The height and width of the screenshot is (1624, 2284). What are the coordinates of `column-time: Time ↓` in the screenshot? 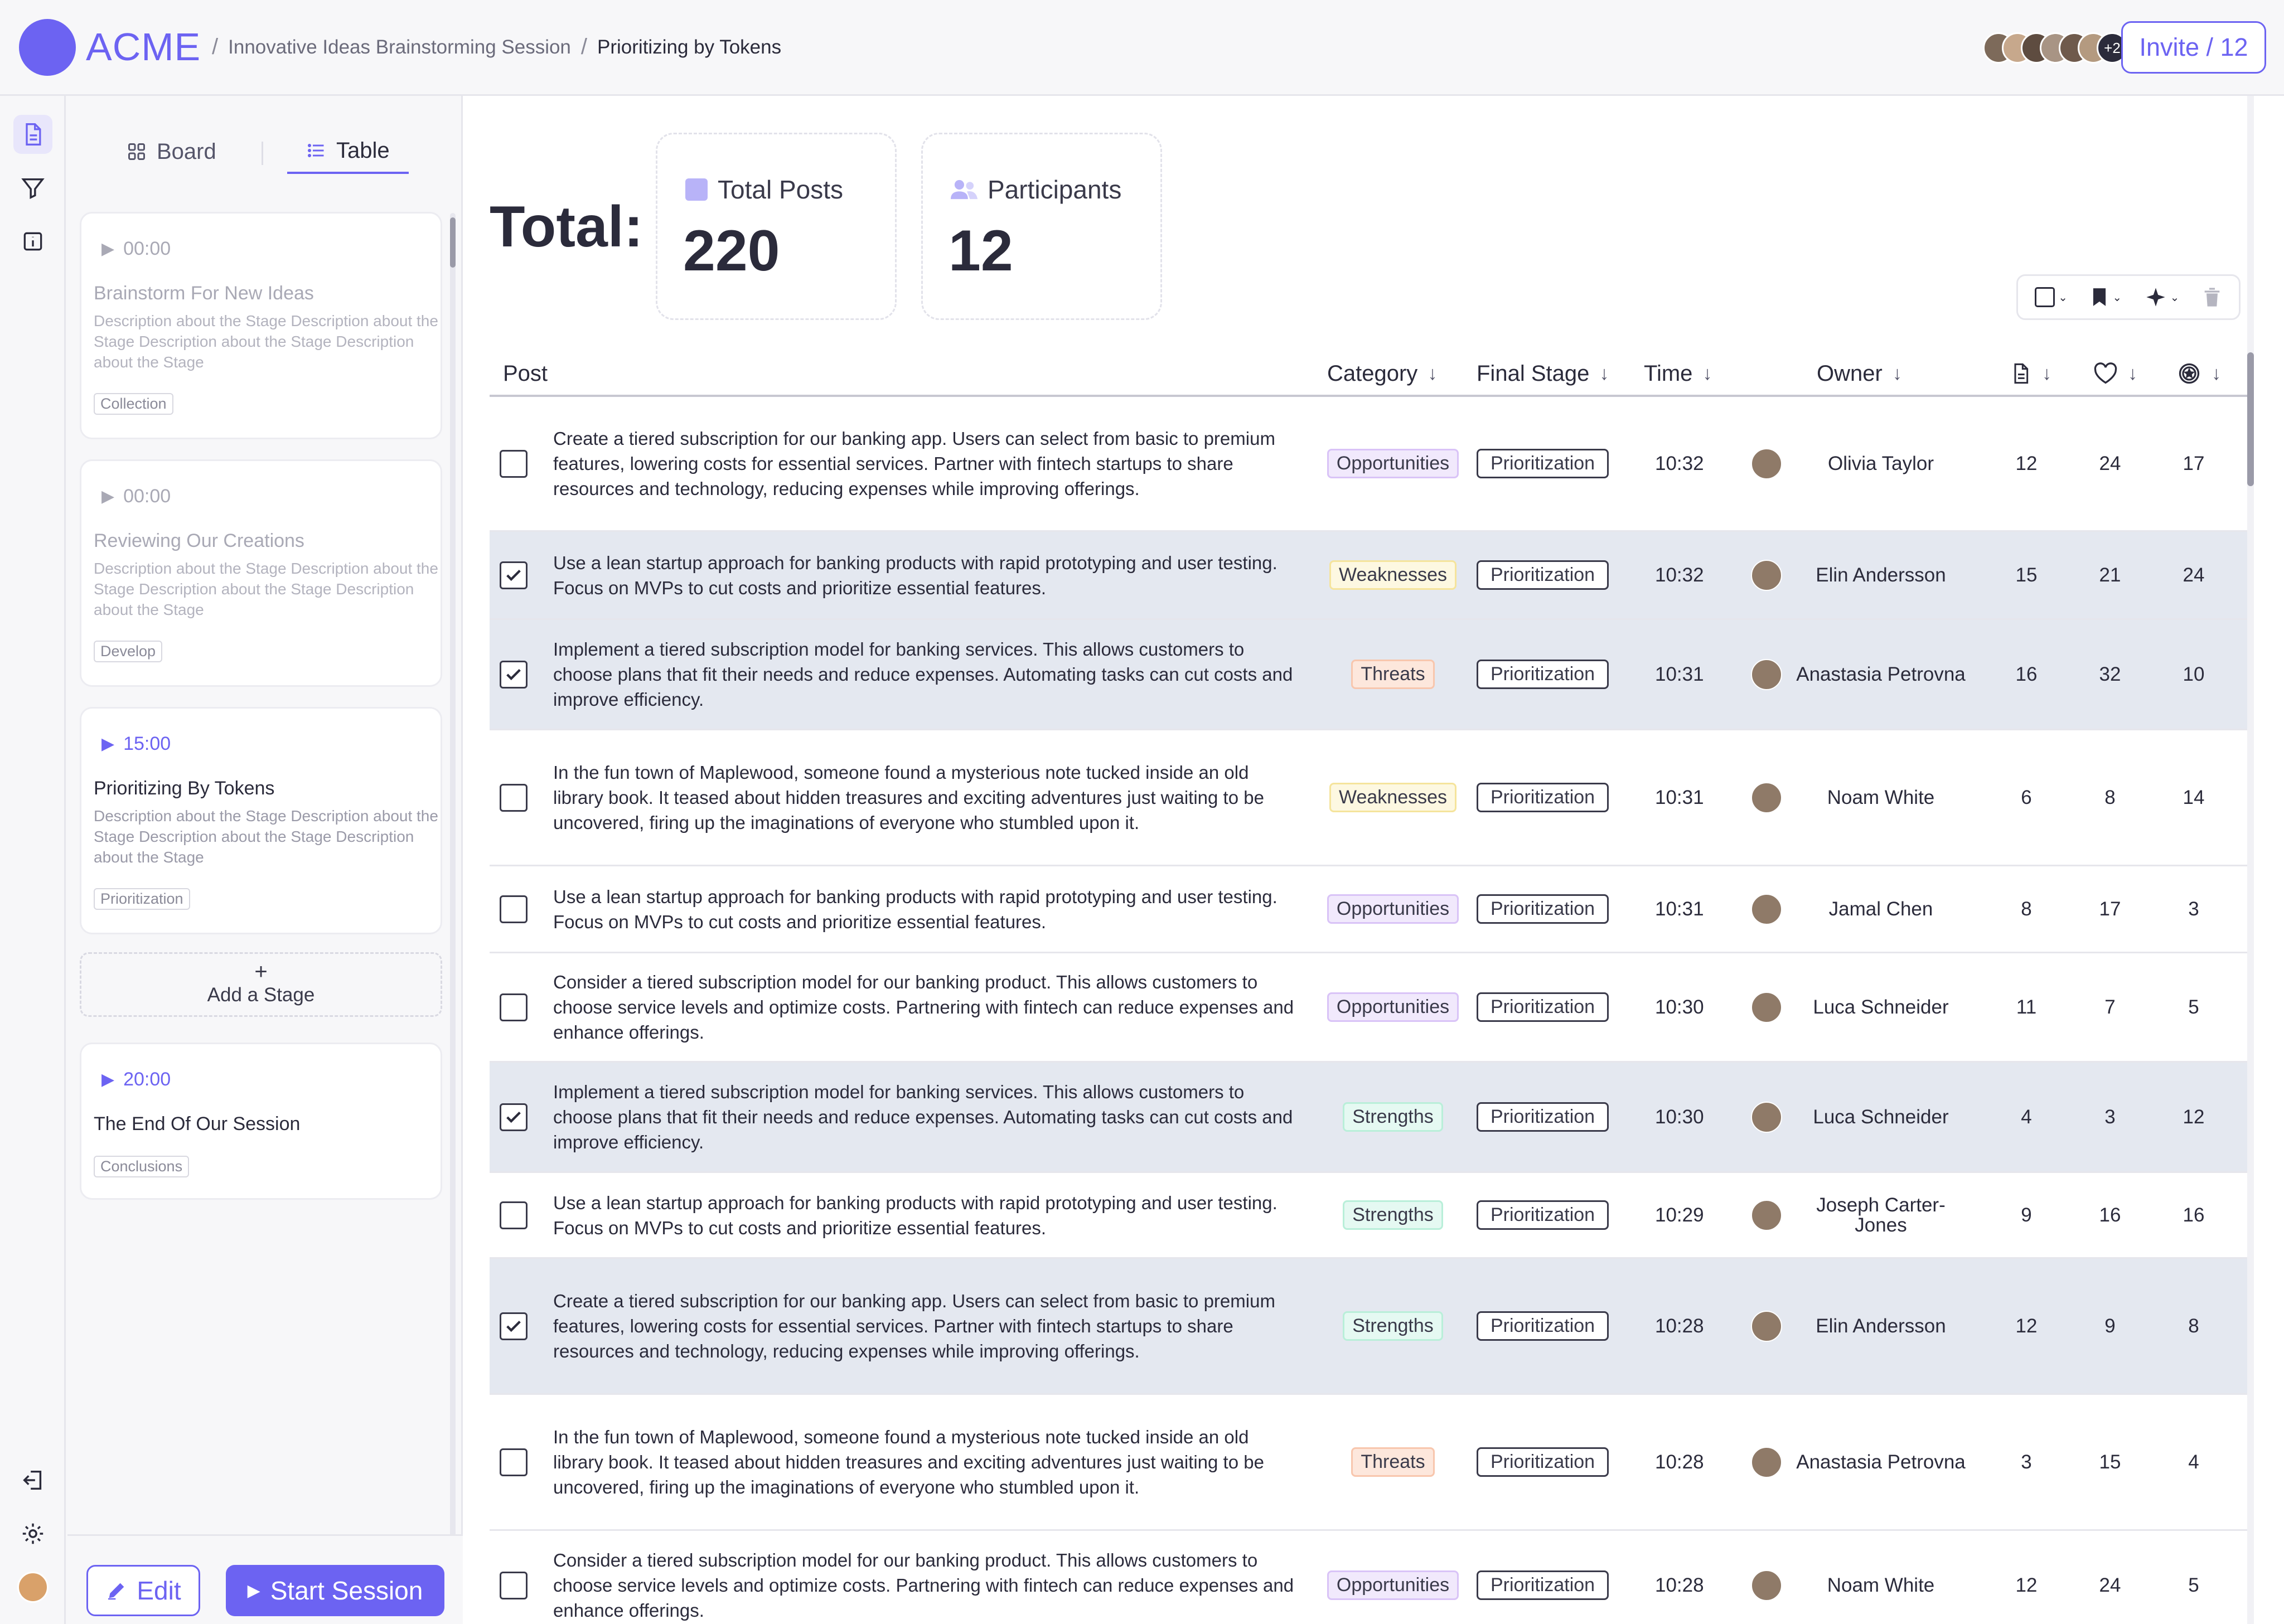 It's located at (1678, 374).